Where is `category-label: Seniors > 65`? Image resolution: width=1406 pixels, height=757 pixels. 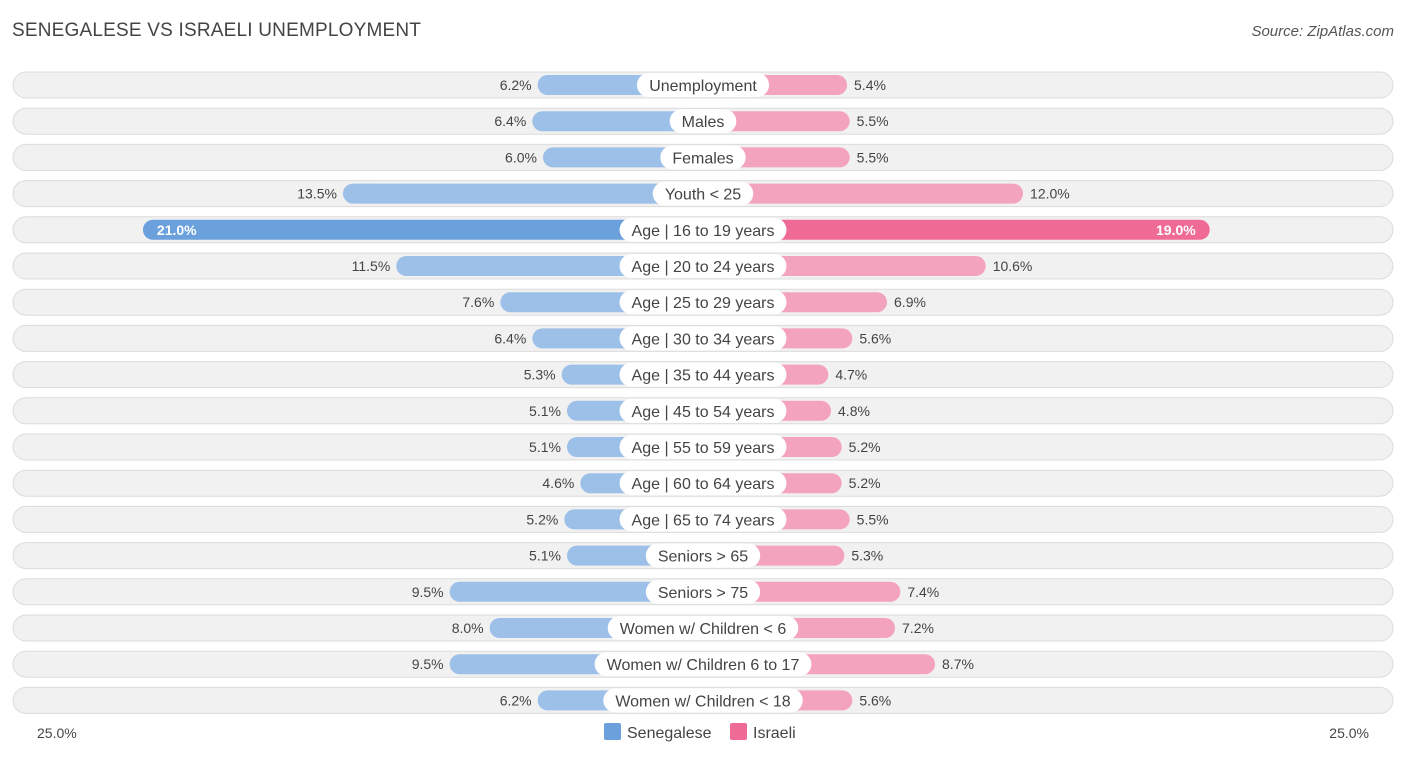
category-label: Seniors > 65 is located at coordinates (703, 557).